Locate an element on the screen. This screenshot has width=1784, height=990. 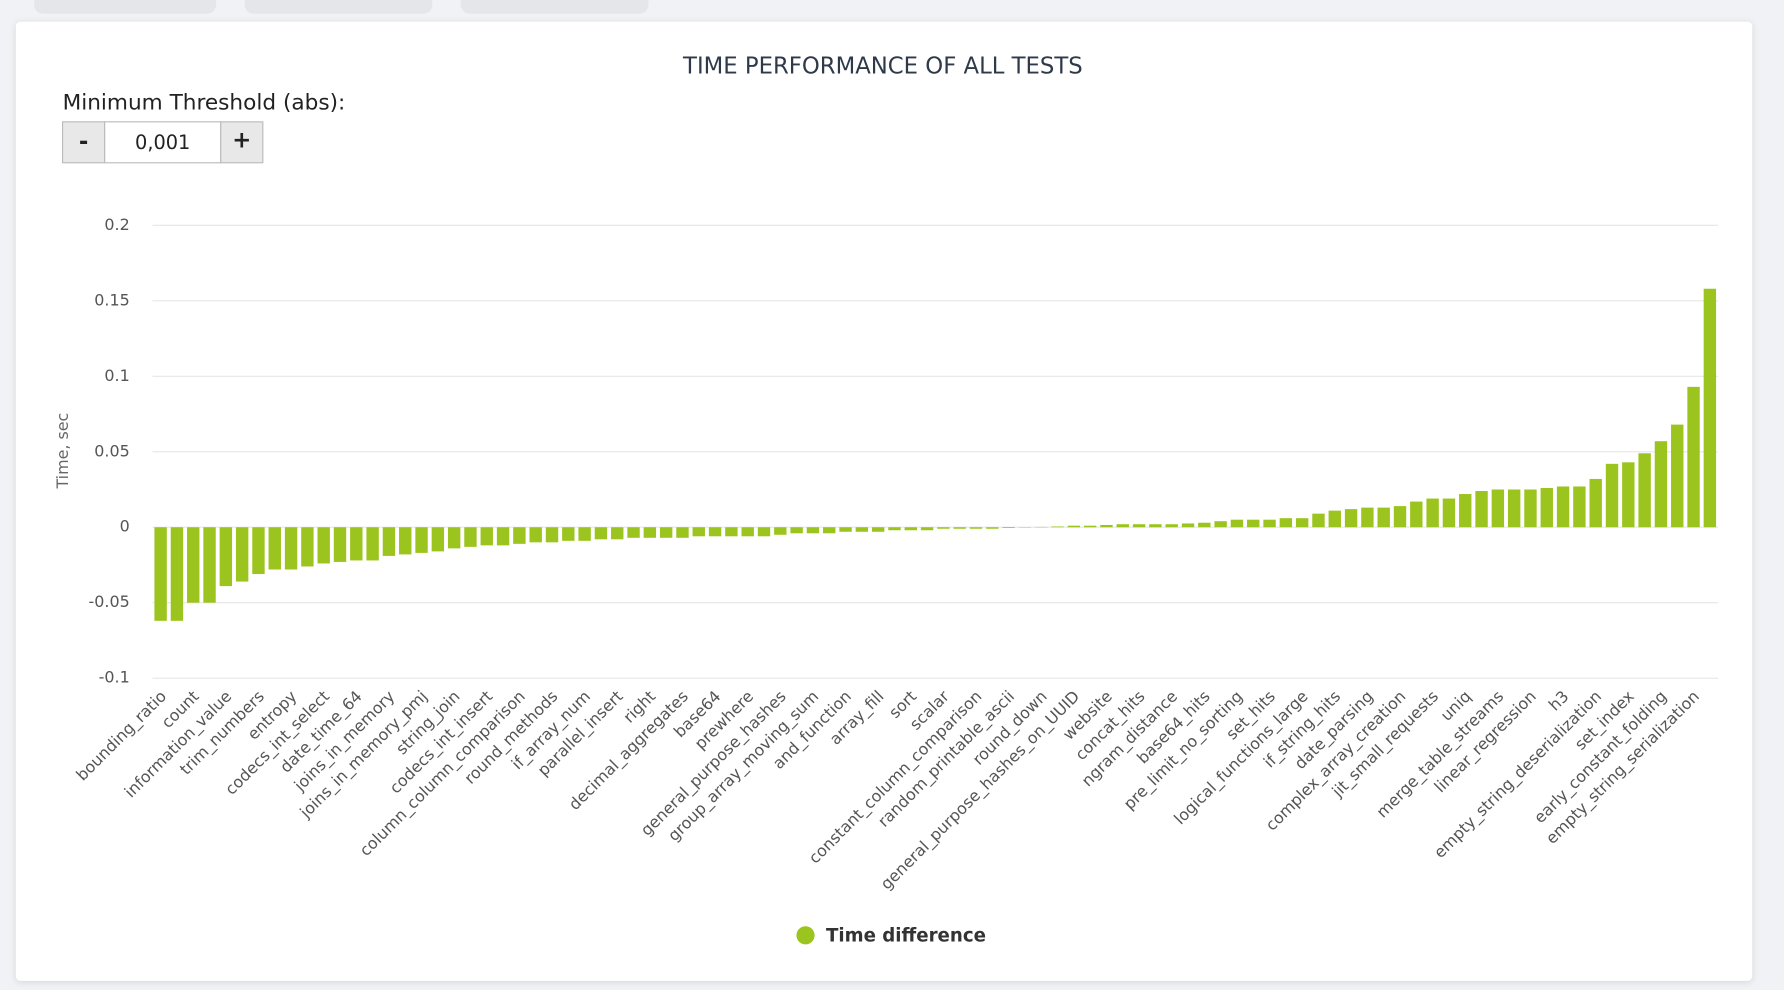
y-tick-label: 0.2 is located at coordinates (116, 224).